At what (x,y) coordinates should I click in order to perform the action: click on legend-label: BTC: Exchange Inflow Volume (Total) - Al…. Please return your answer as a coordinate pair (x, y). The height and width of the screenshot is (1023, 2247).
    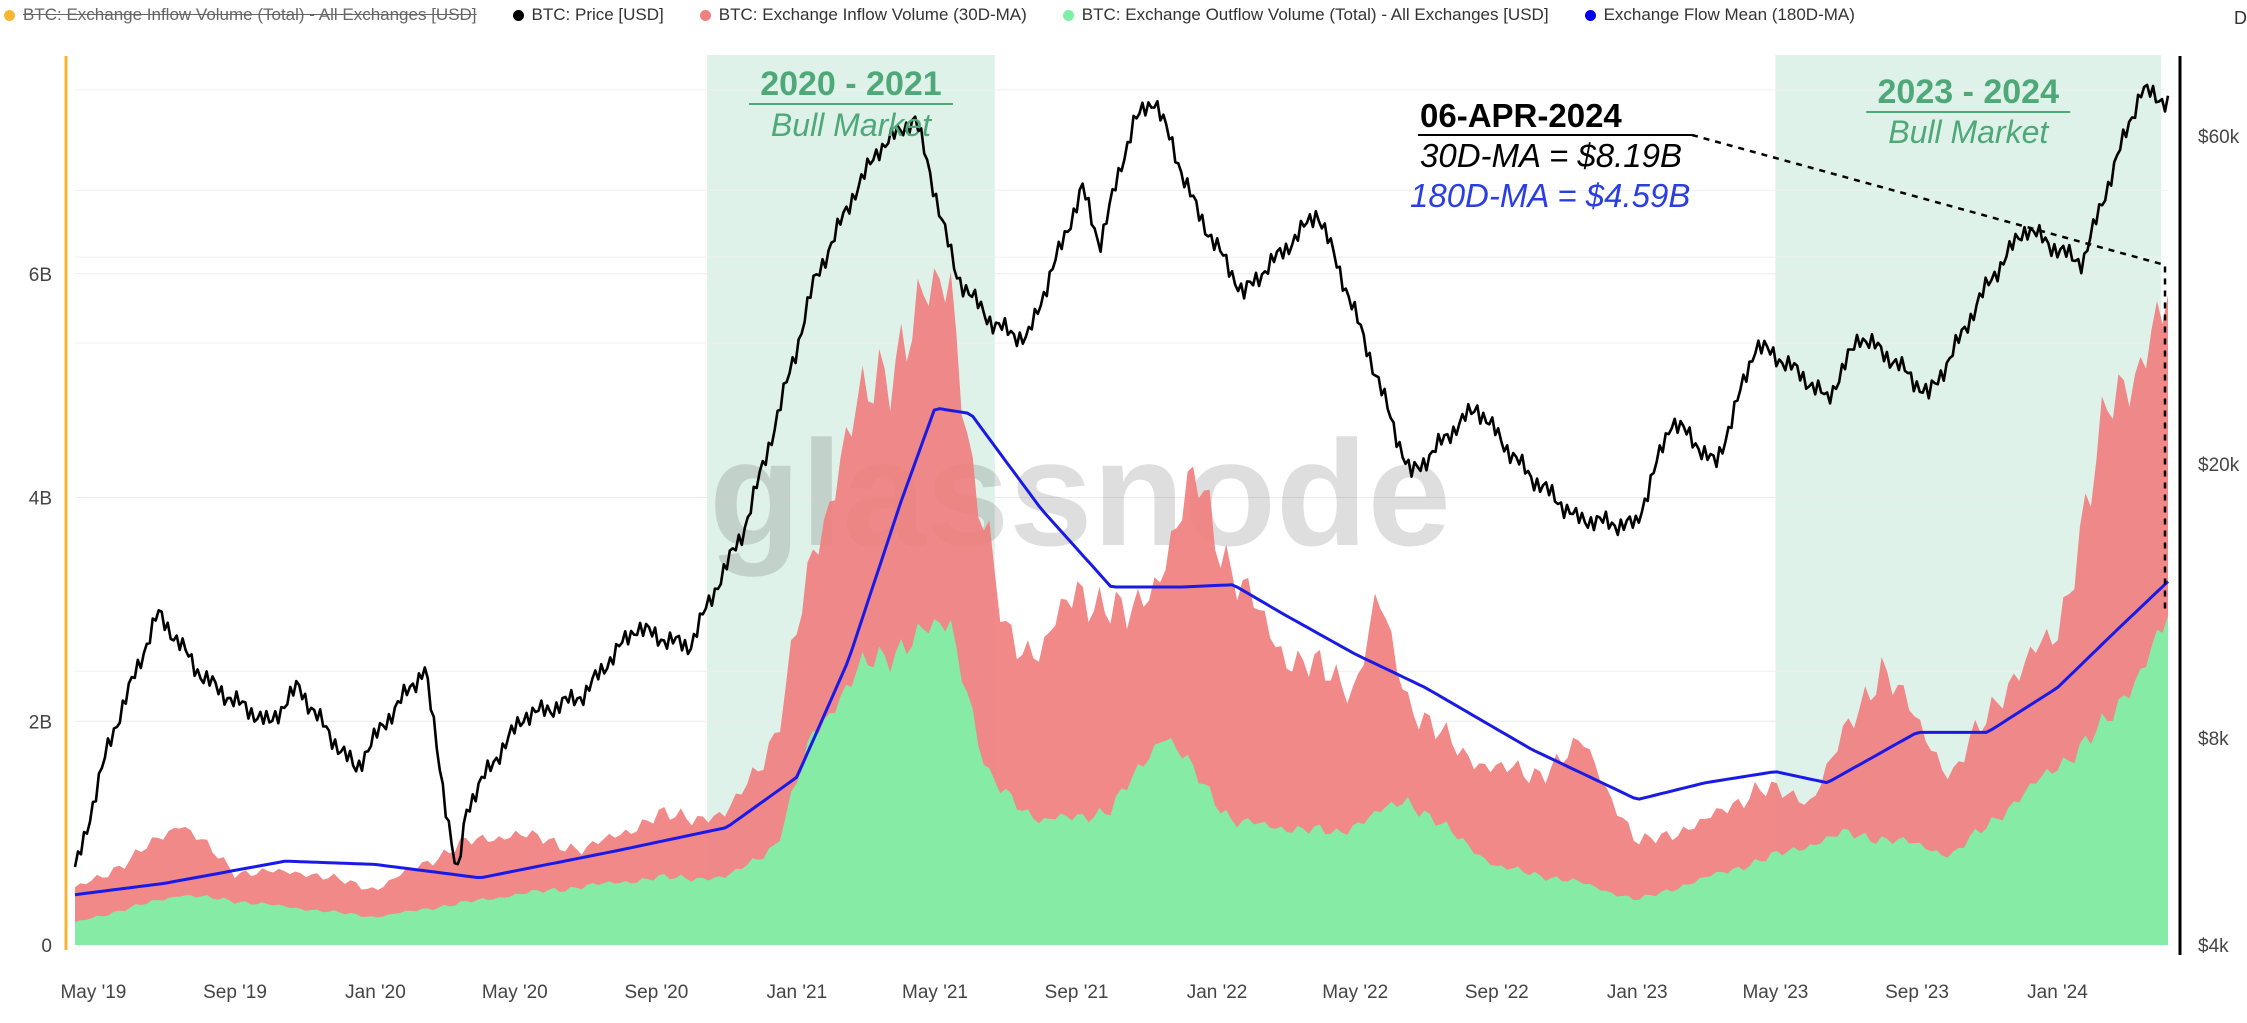
    Looking at the image, I should click on (250, 14).